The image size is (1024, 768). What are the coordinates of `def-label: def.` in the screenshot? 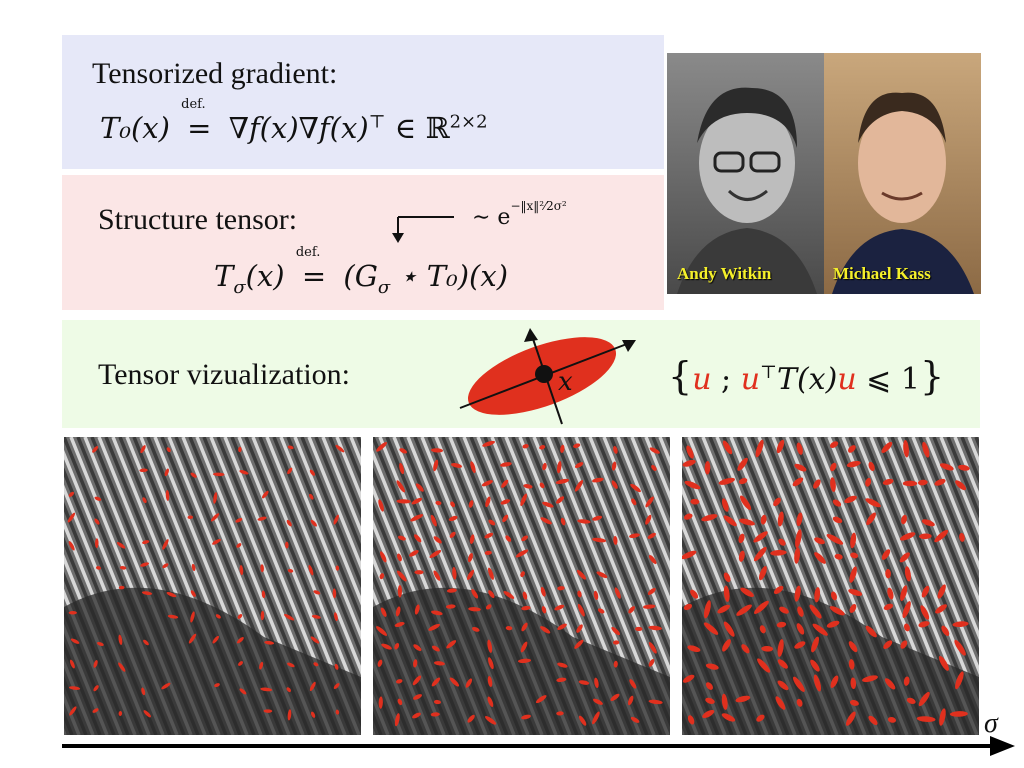 It's located at (193, 104).